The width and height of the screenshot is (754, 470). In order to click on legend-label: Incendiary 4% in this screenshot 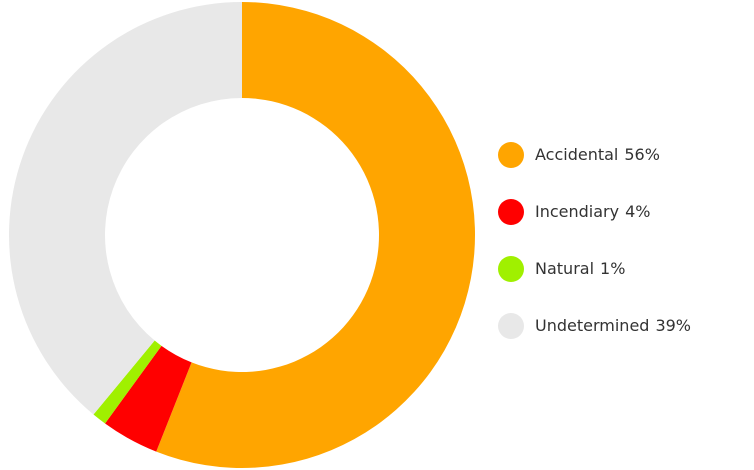, I will do `click(592, 211)`.